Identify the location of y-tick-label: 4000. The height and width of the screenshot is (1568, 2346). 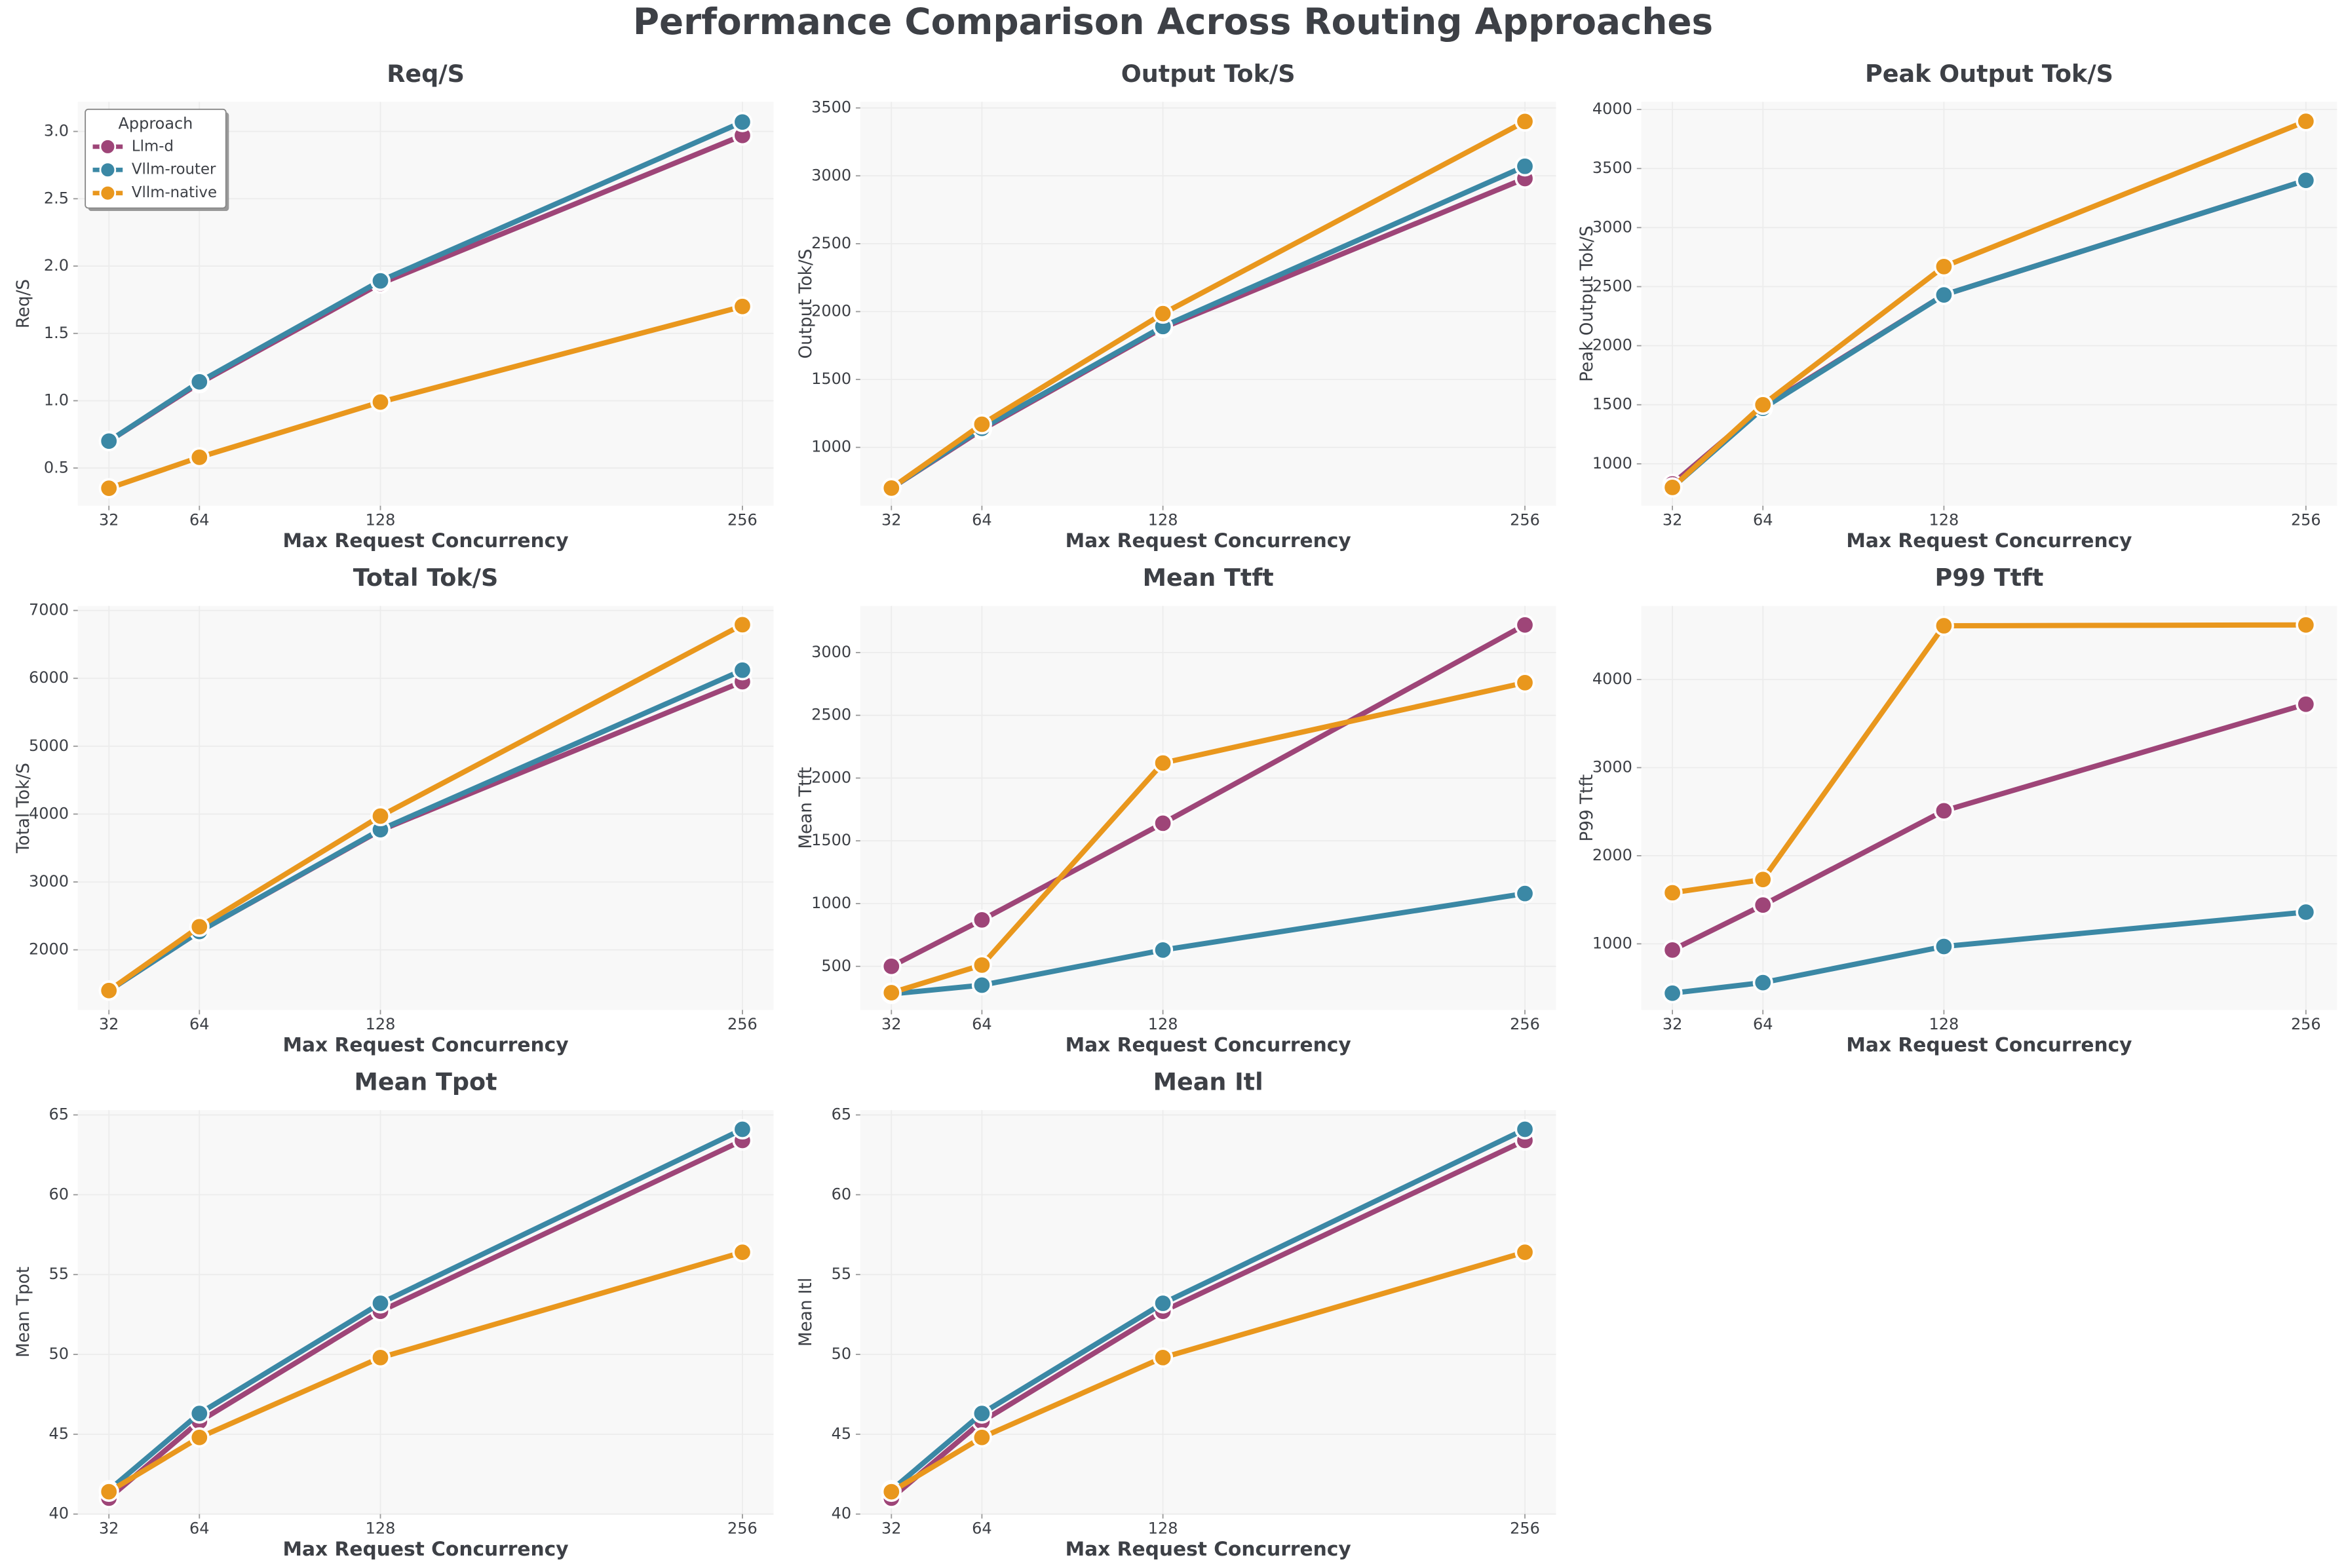
(49, 813).